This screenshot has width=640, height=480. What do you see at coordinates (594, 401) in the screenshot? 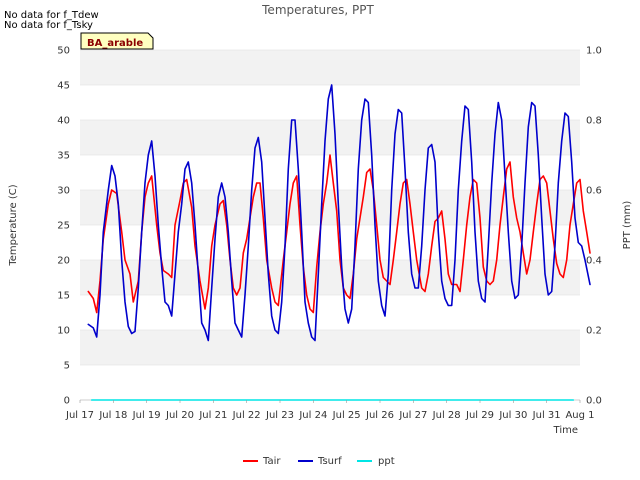
I see `y2-tick-label: 0.0` at bounding box center [594, 401].